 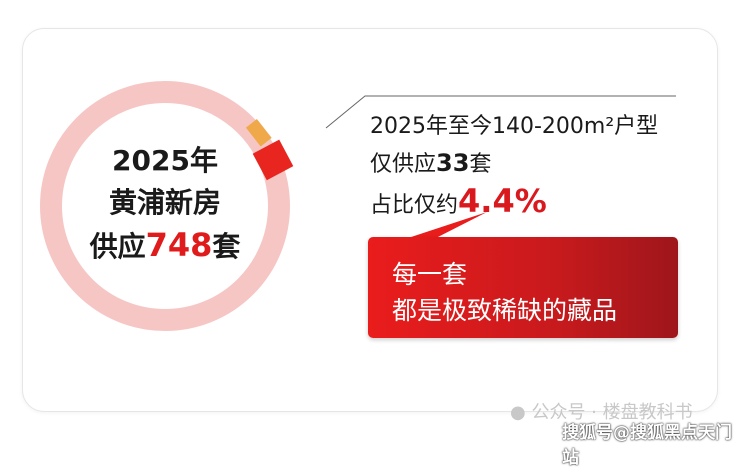 What do you see at coordinates (453, 163) in the screenshot?
I see `info-count: 33` at bounding box center [453, 163].